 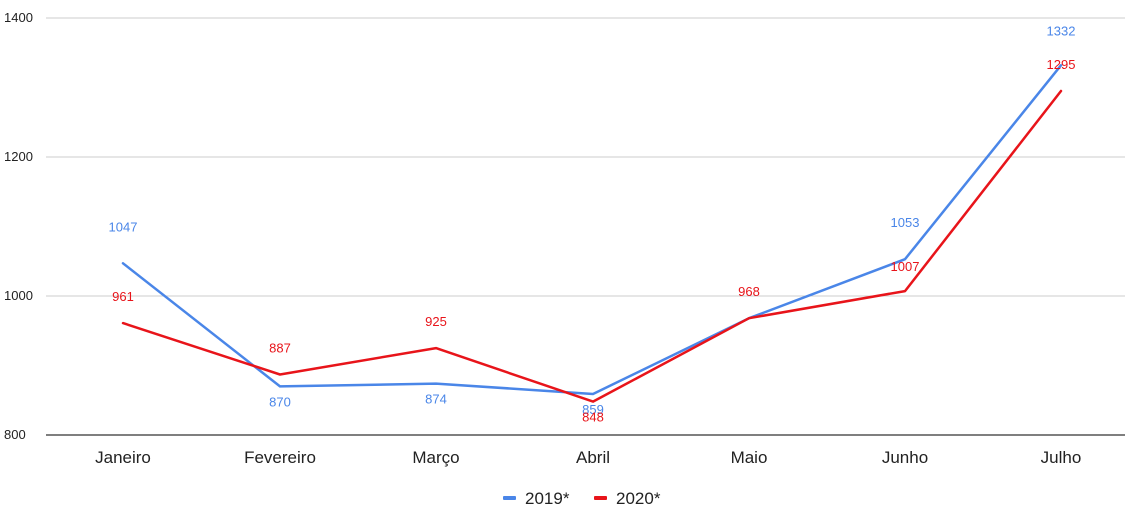 What do you see at coordinates (638, 498) in the screenshot?
I see `legend-label-2020: 2020*` at bounding box center [638, 498].